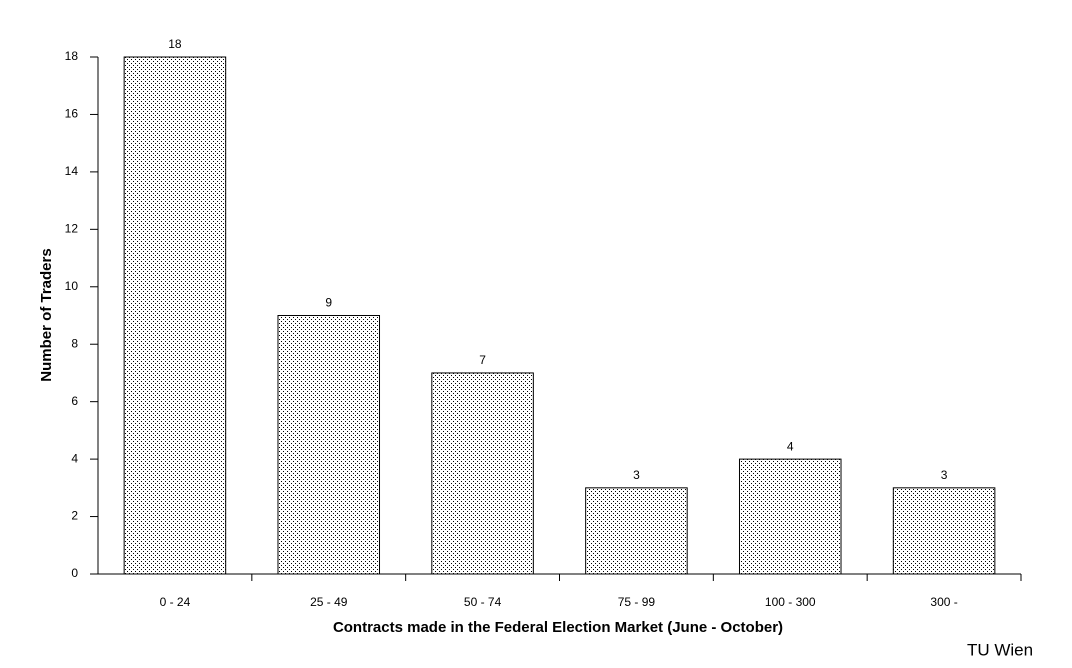 The image size is (1072, 668). I want to click on value-label: 4, so click(790, 446).